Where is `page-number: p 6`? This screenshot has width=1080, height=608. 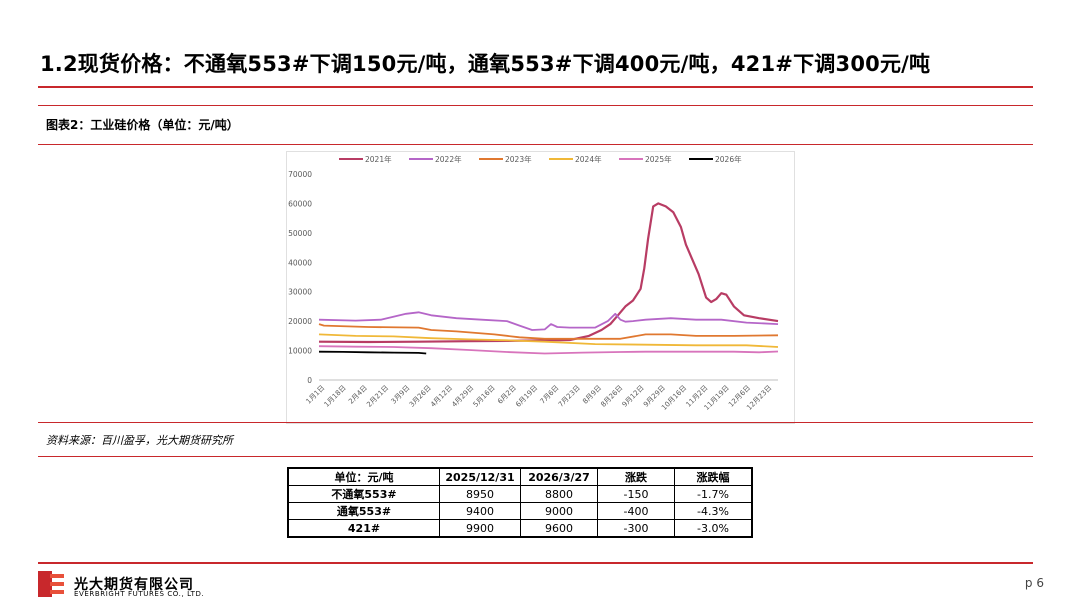 page-number: p 6 is located at coordinates (1034, 583).